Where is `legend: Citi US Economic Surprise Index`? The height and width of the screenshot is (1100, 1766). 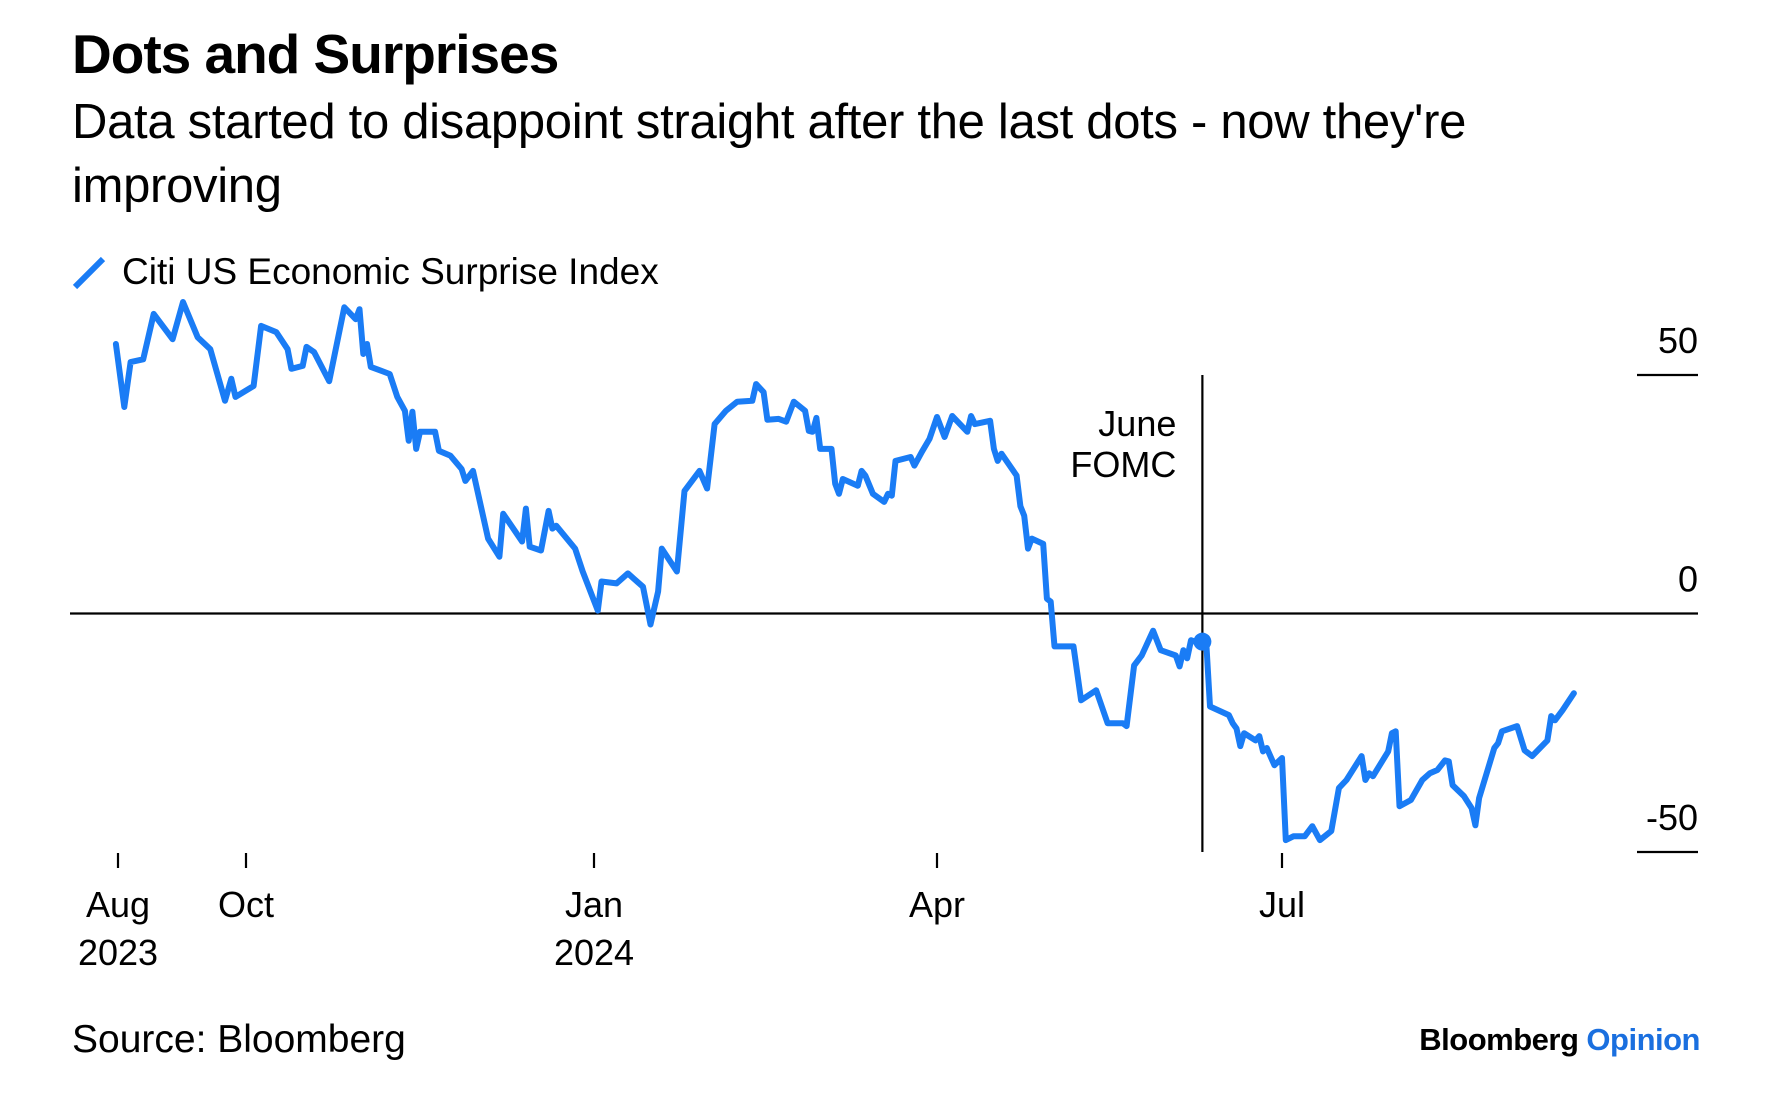 legend: Citi US Economic Surprise Index is located at coordinates (365, 272).